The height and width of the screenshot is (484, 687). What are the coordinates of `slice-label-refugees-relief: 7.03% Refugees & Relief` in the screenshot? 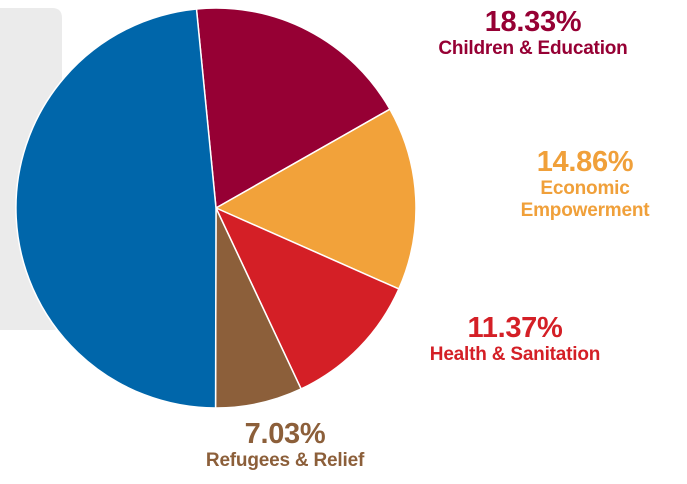 It's located at (285, 445).